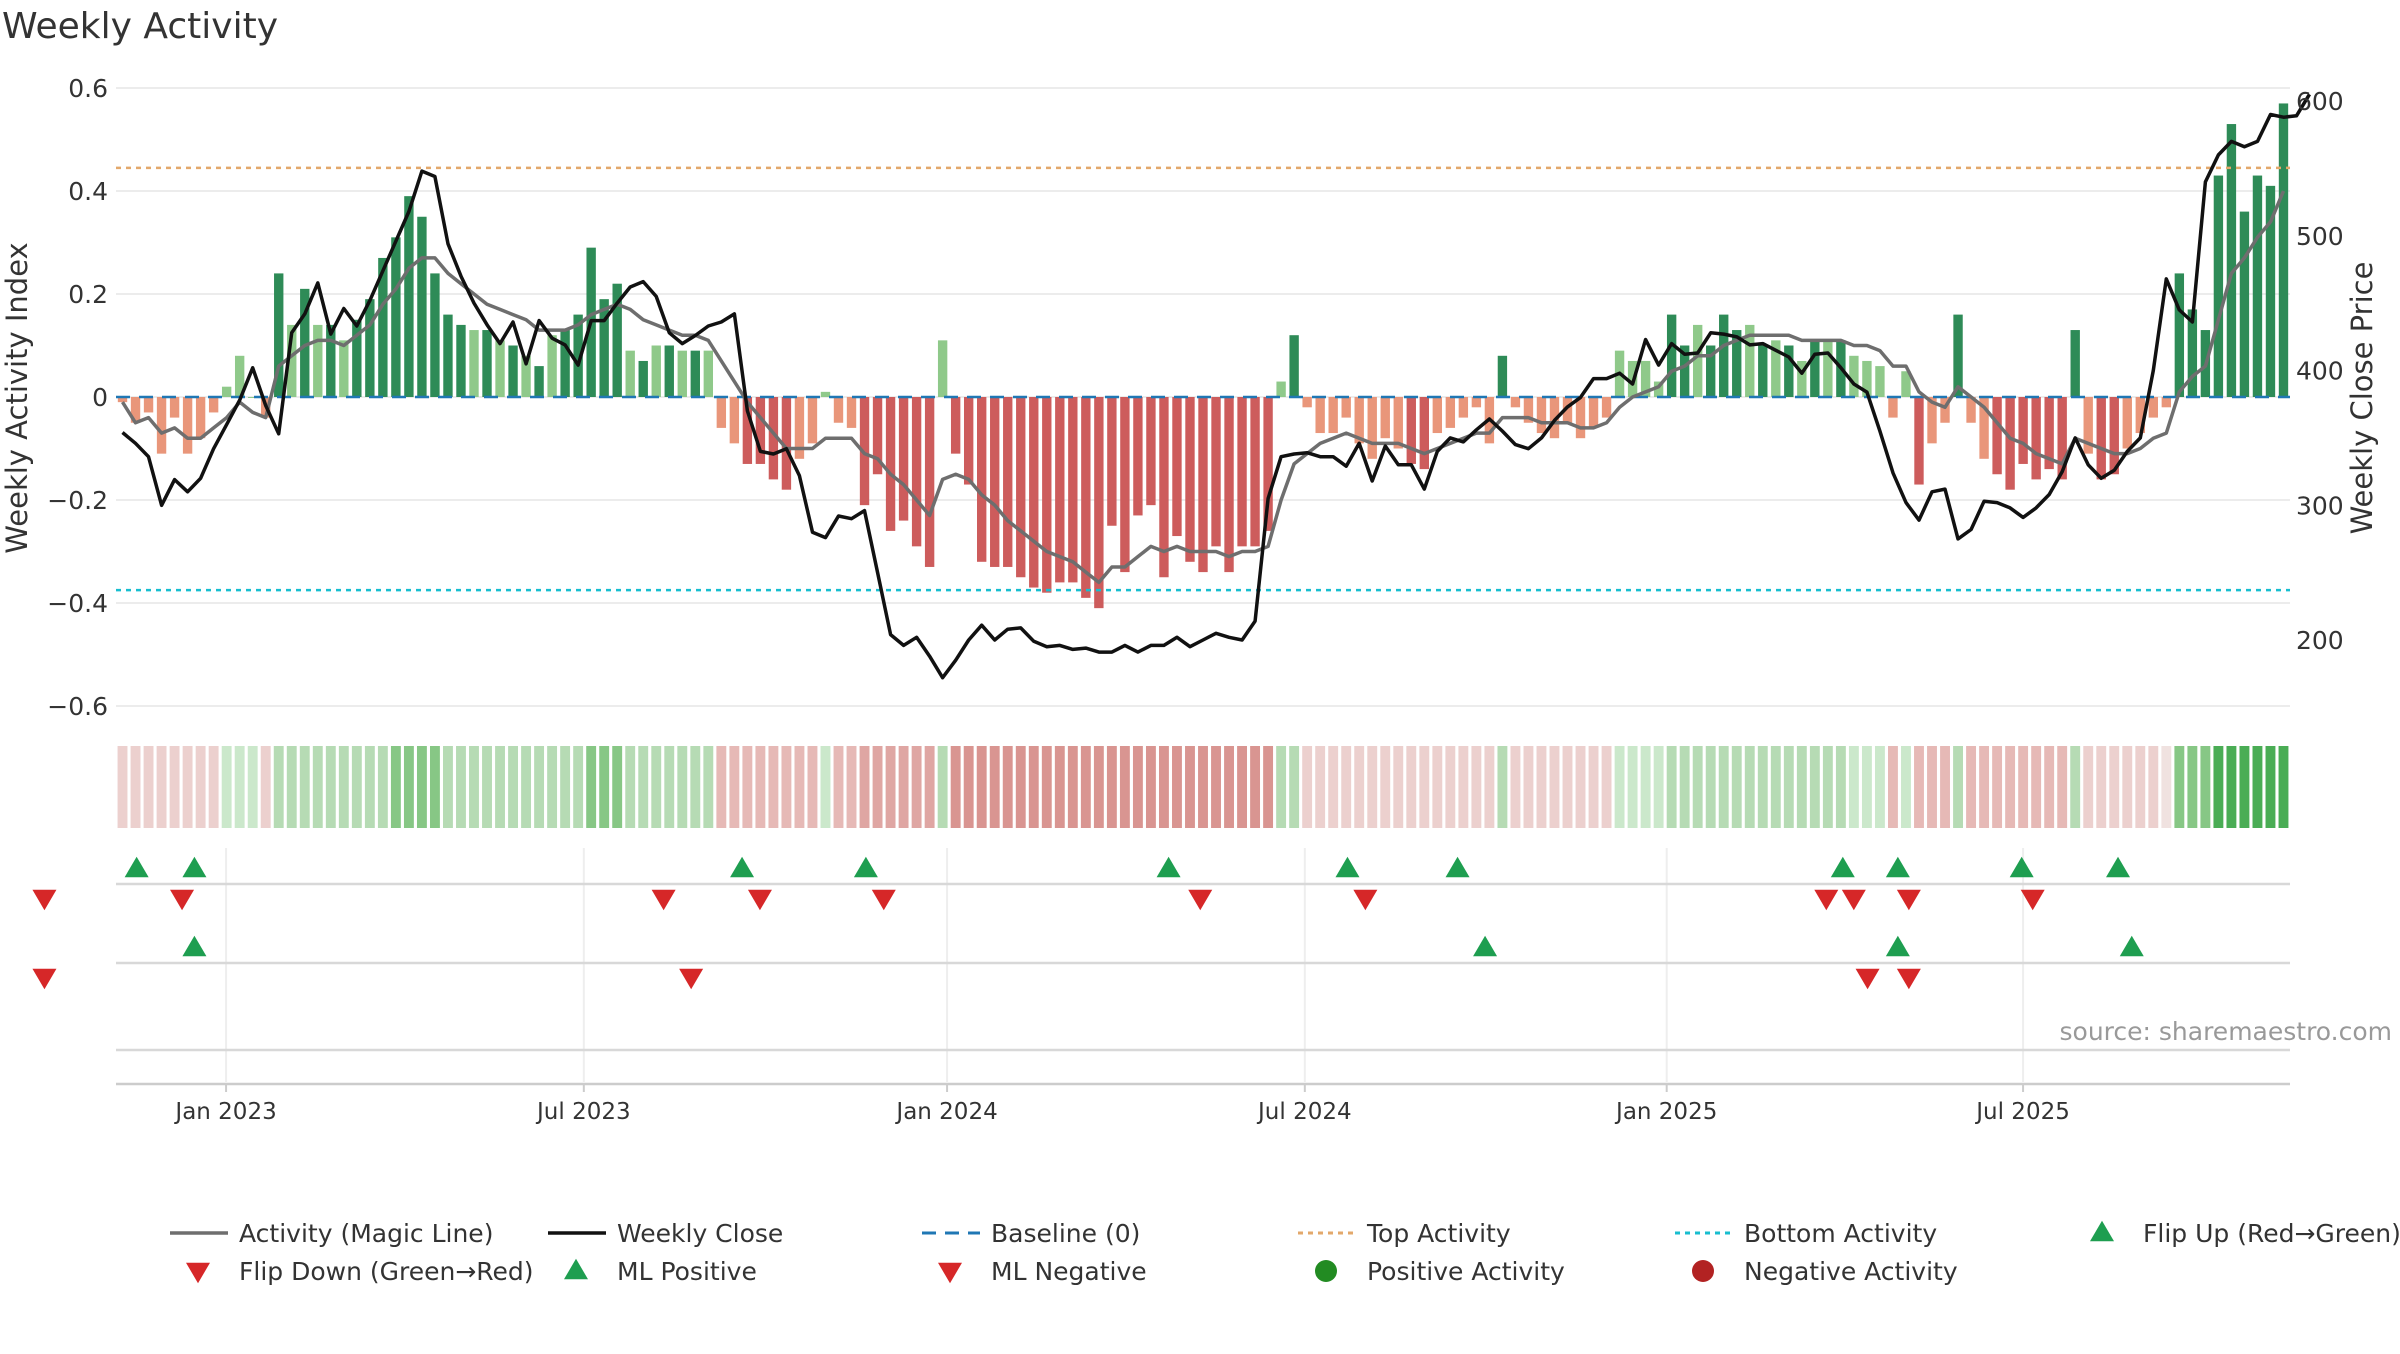 Image resolution: width=2400 pixels, height=1354 pixels. I want to click on y-tick-label-left: 0, so click(100, 397).